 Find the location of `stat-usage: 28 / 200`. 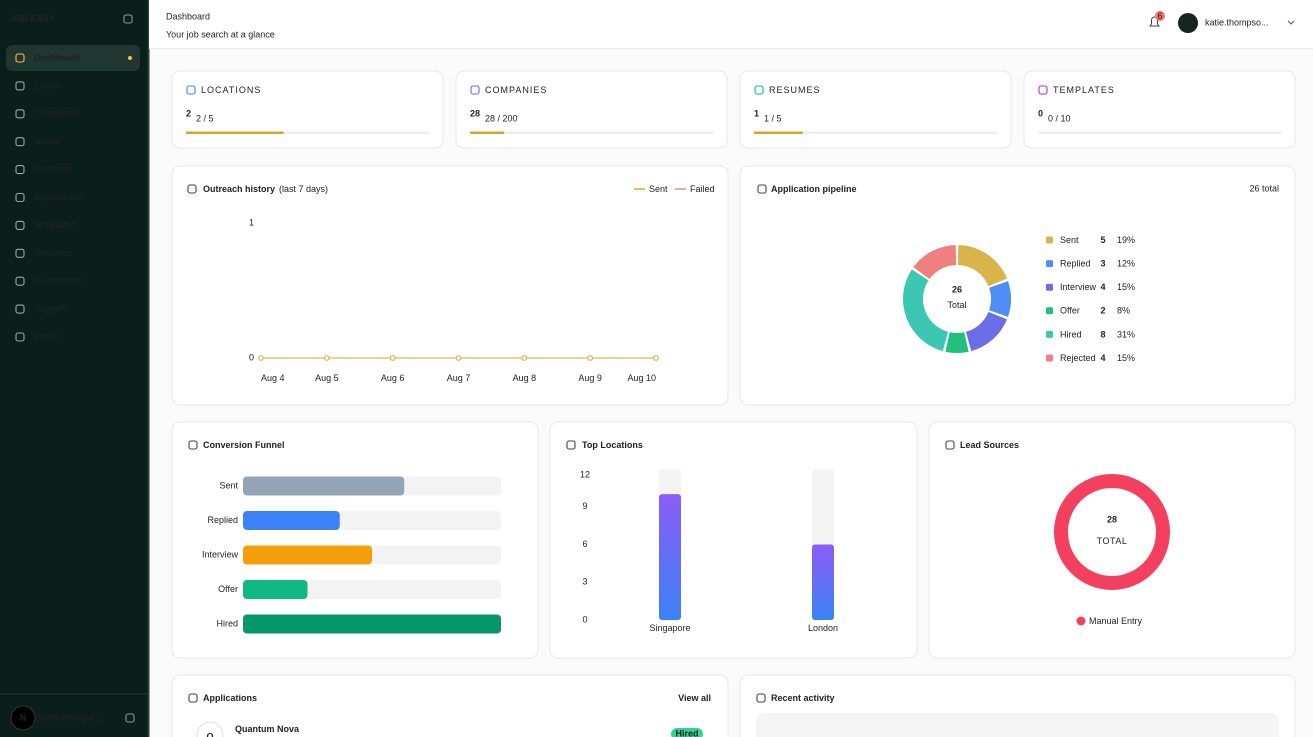

stat-usage: 28 / 200 is located at coordinates (501, 118).